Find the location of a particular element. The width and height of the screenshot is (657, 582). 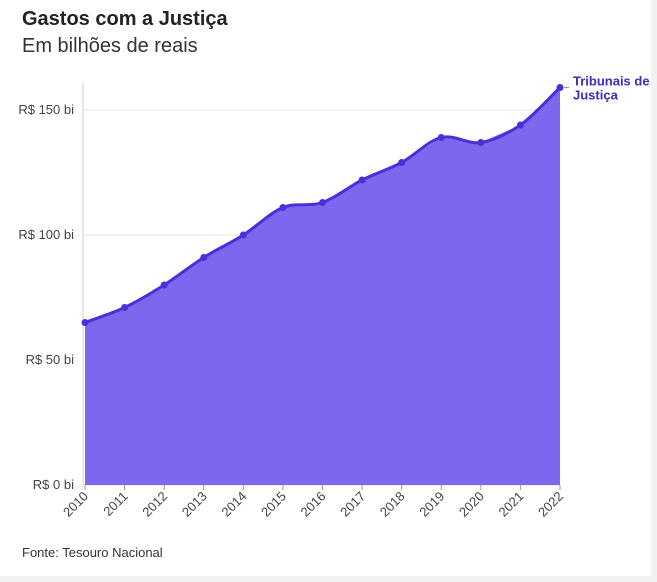

chart-title: Gastos com a Justiça is located at coordinates (125, 19).